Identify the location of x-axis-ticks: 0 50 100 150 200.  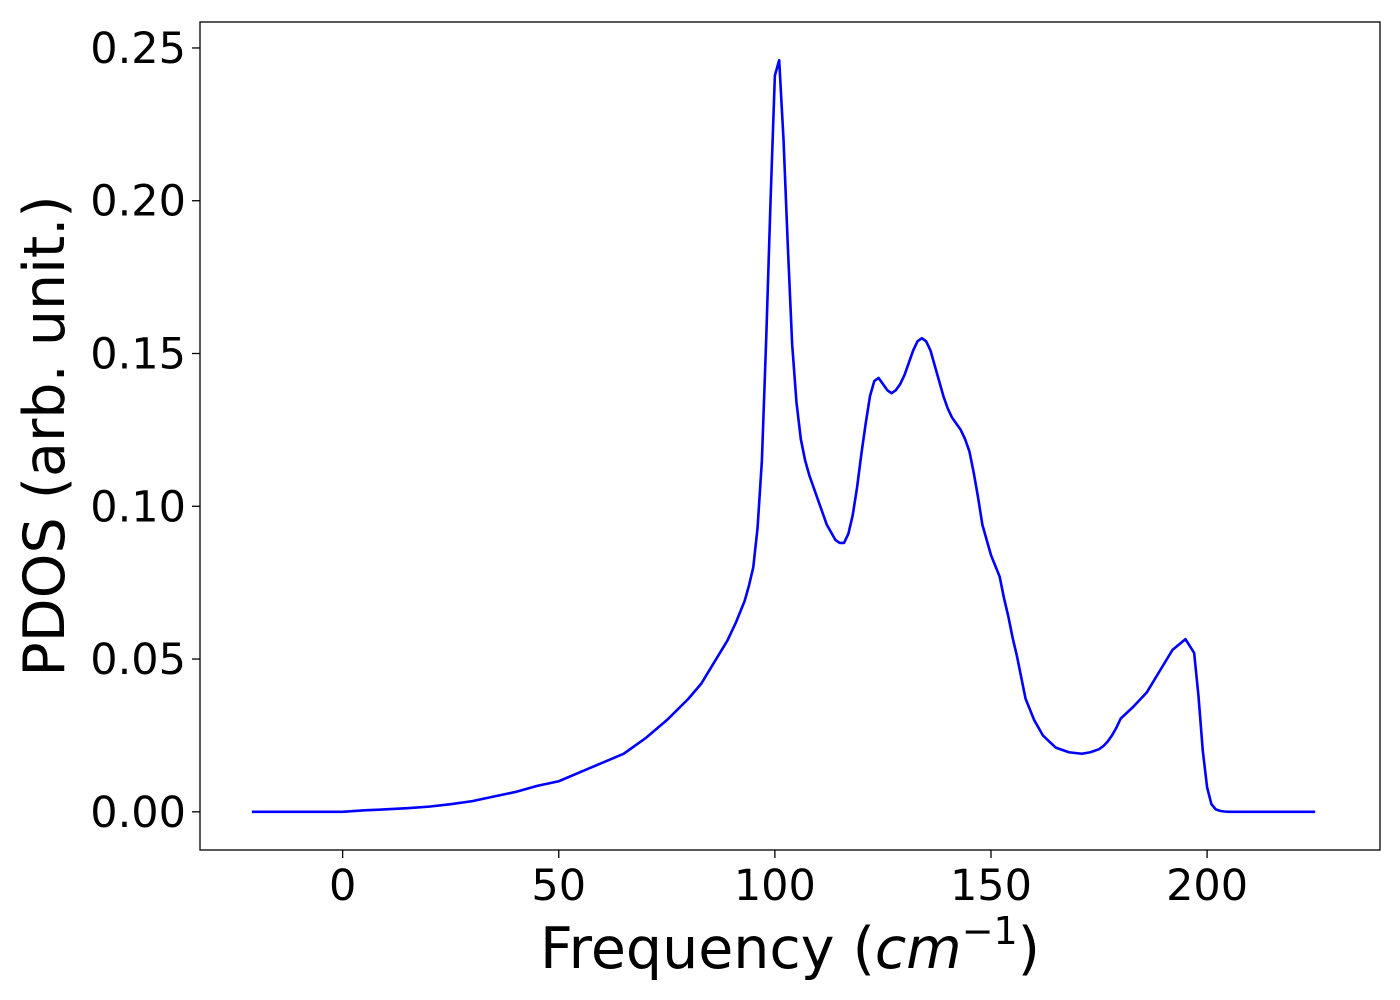
(788, 880).